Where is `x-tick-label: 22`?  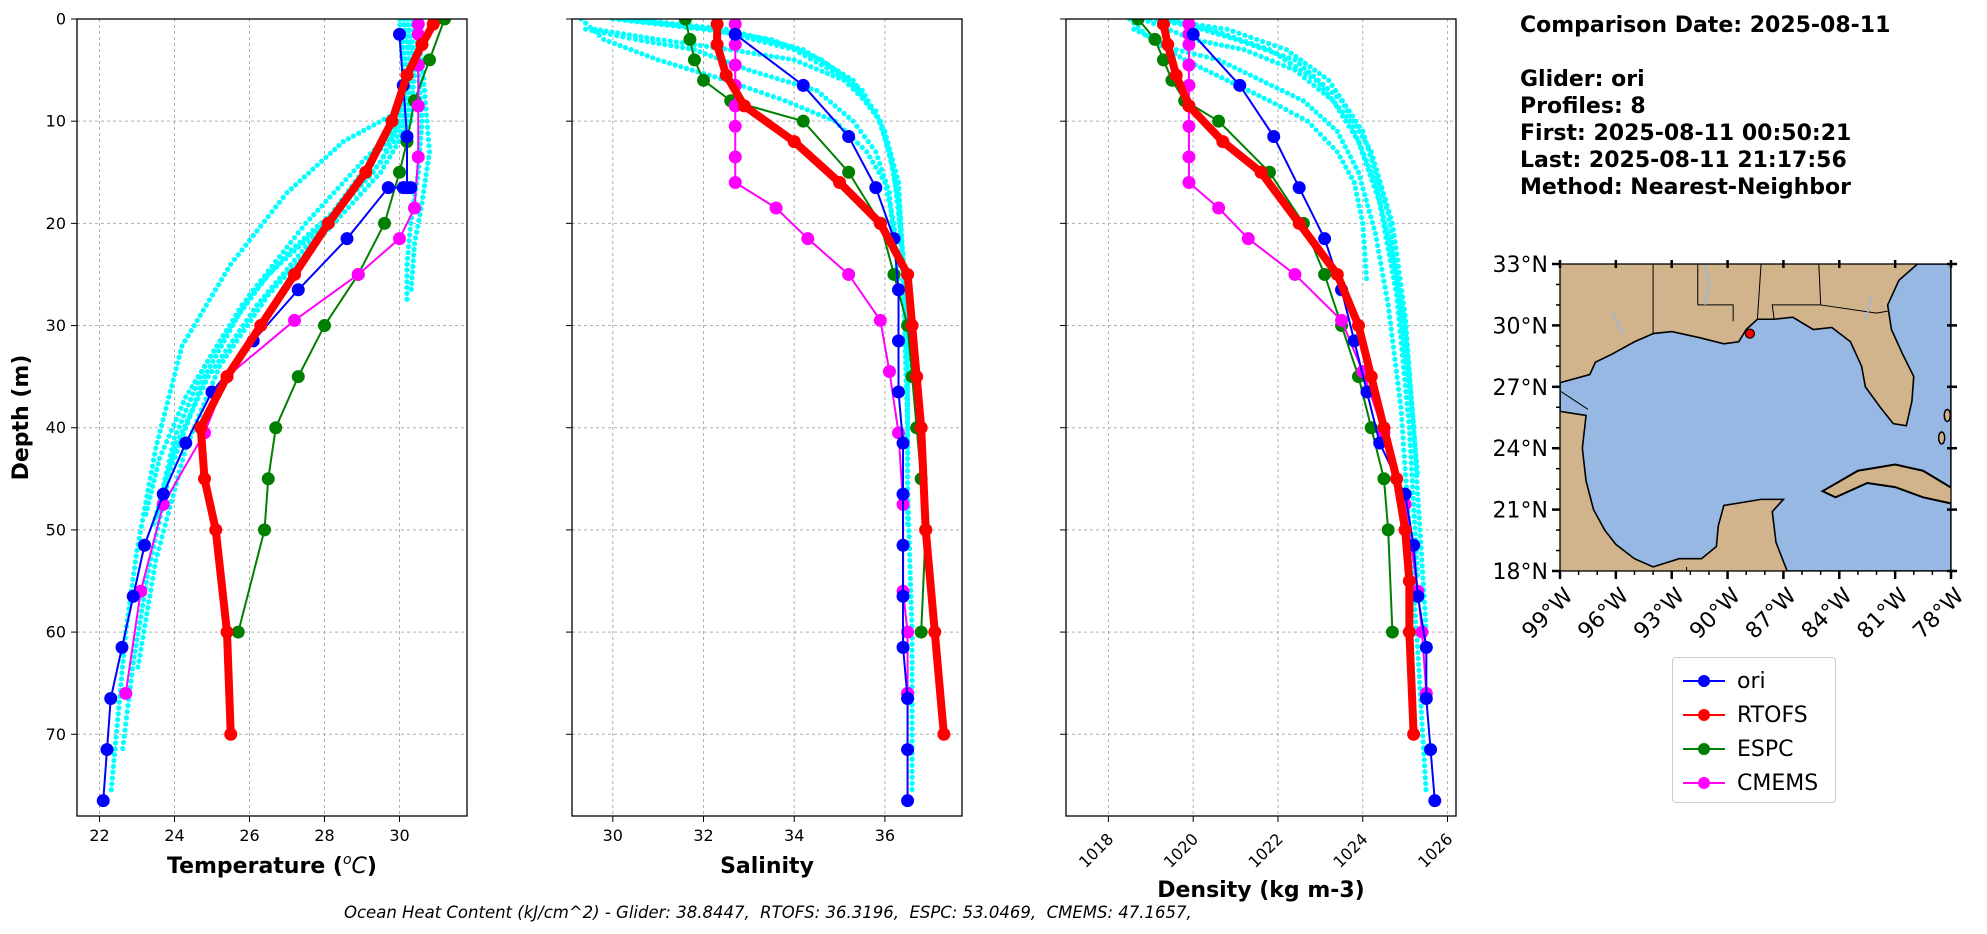 x-tick-label: 22 is located at coordinates (99, 835).